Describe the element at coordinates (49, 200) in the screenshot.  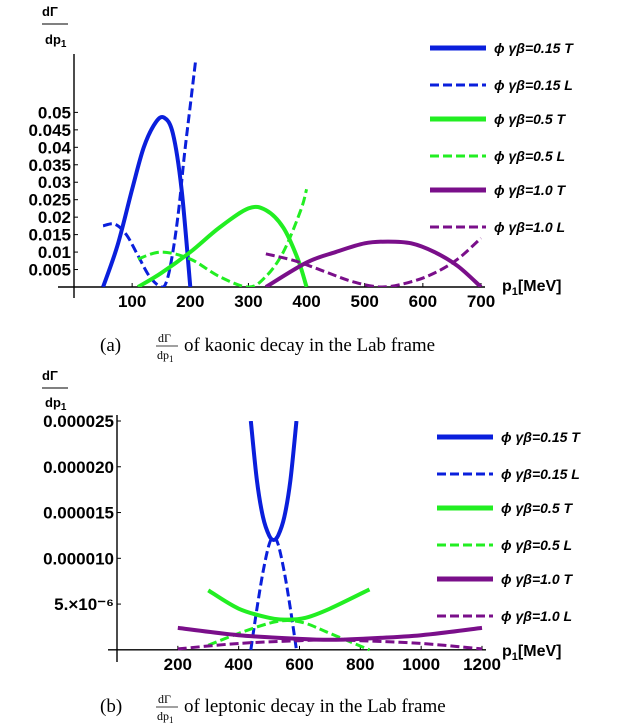
I see `a-y-tick-label: 0.025` at that location.